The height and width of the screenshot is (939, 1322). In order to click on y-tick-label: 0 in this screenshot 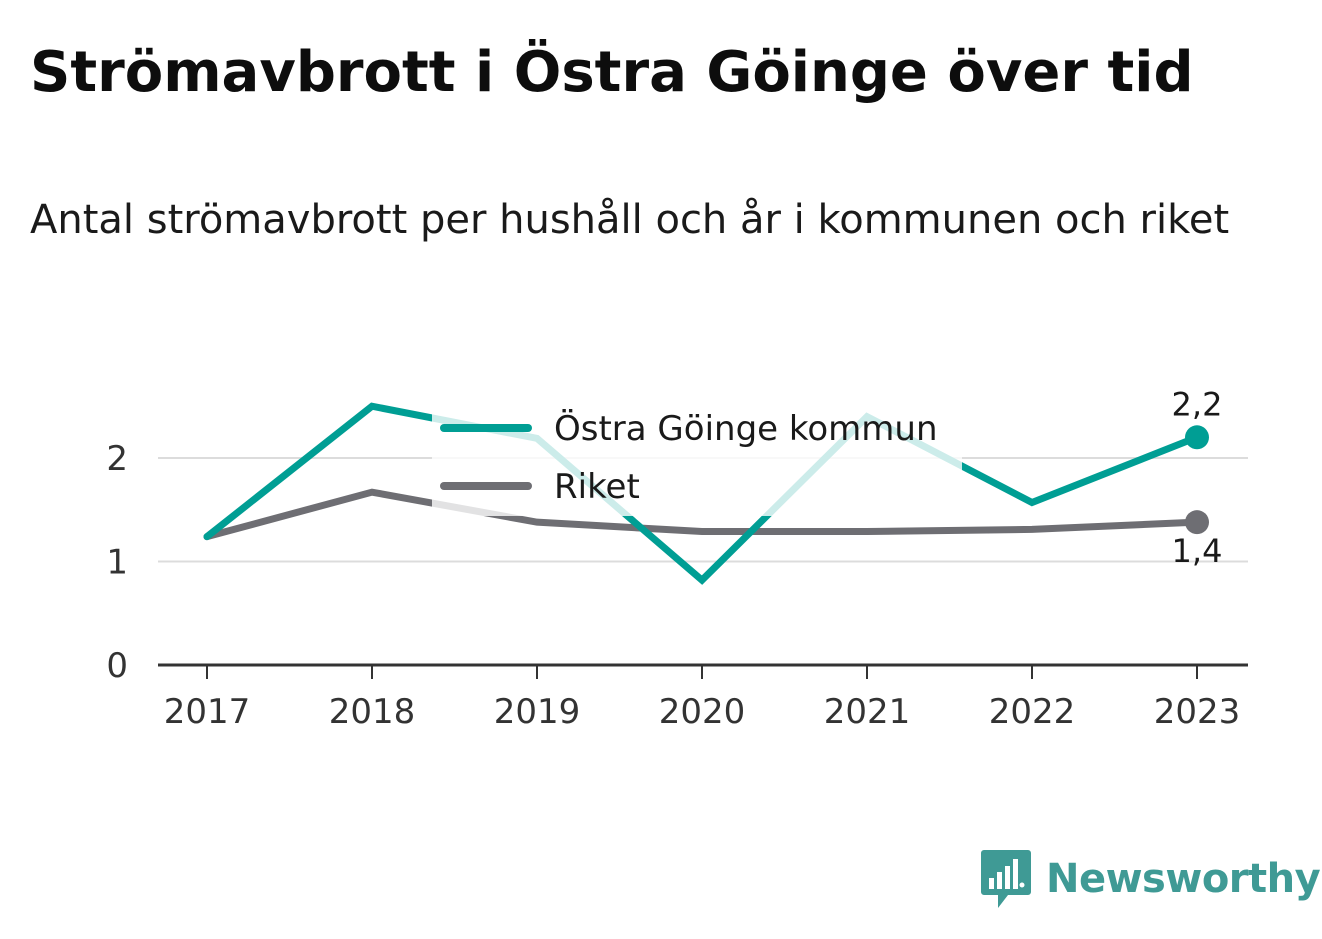, I will do `click(117, 666)`.